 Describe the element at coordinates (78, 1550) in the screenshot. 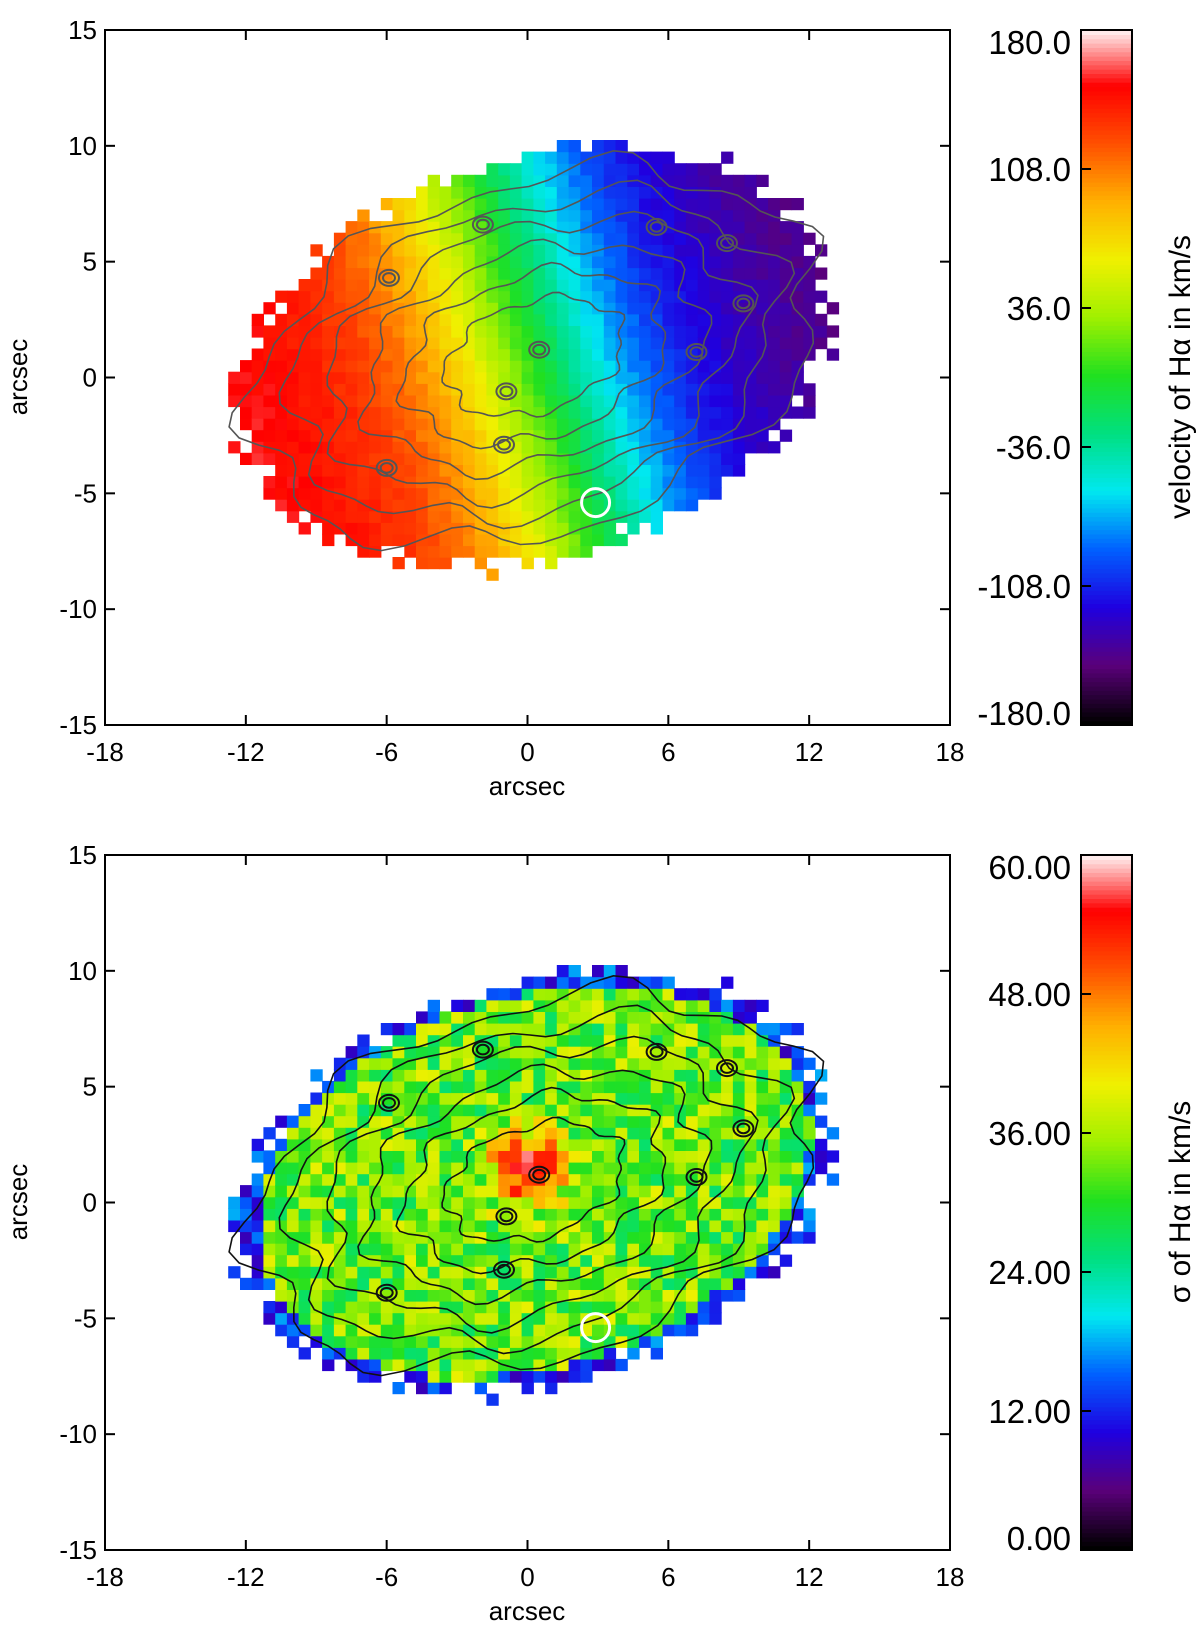

I see `y-tick-label: -15` at that location.